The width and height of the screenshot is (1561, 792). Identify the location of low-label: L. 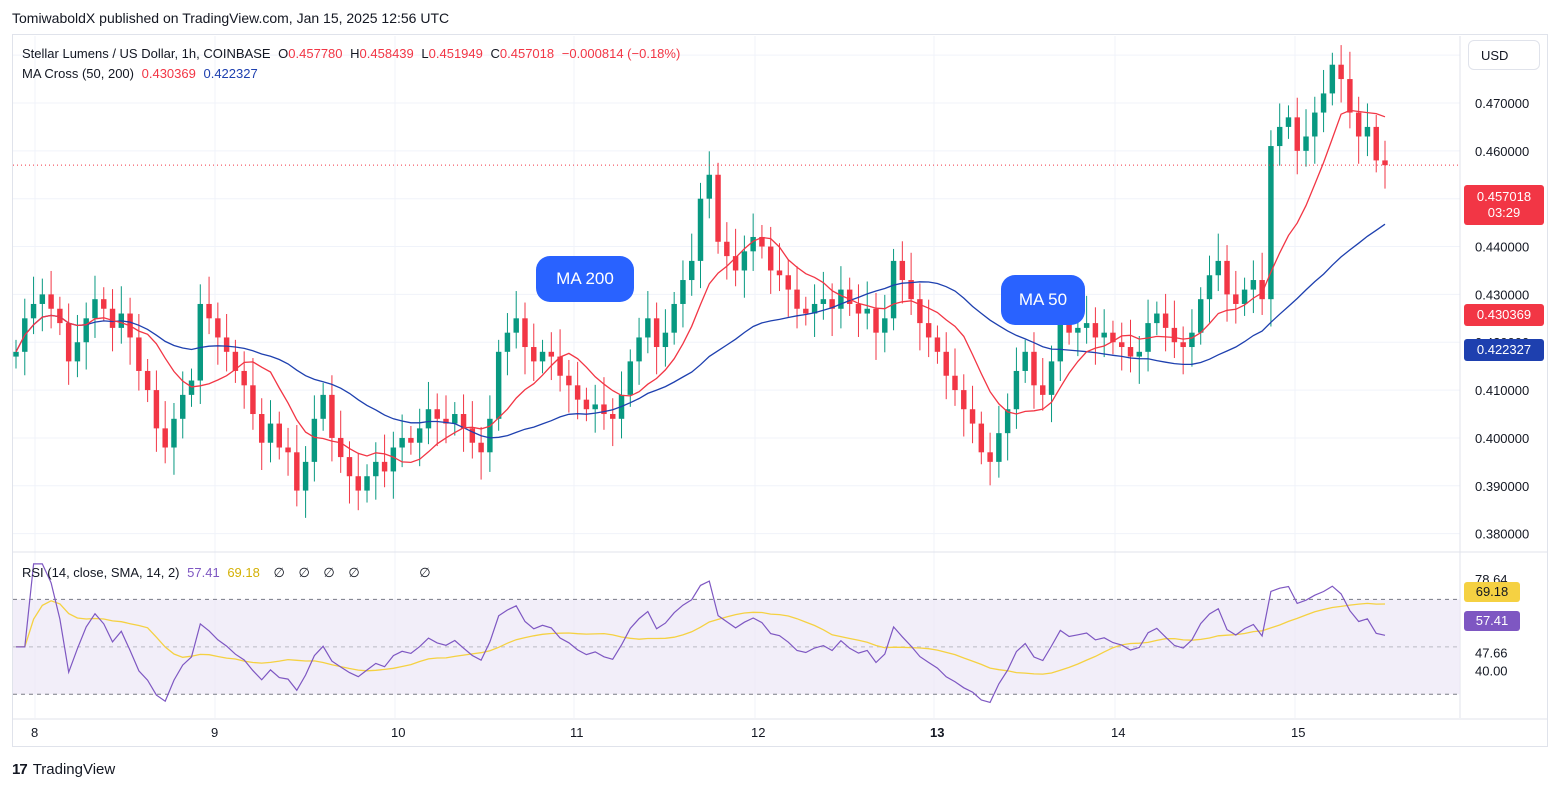
(425, 53).